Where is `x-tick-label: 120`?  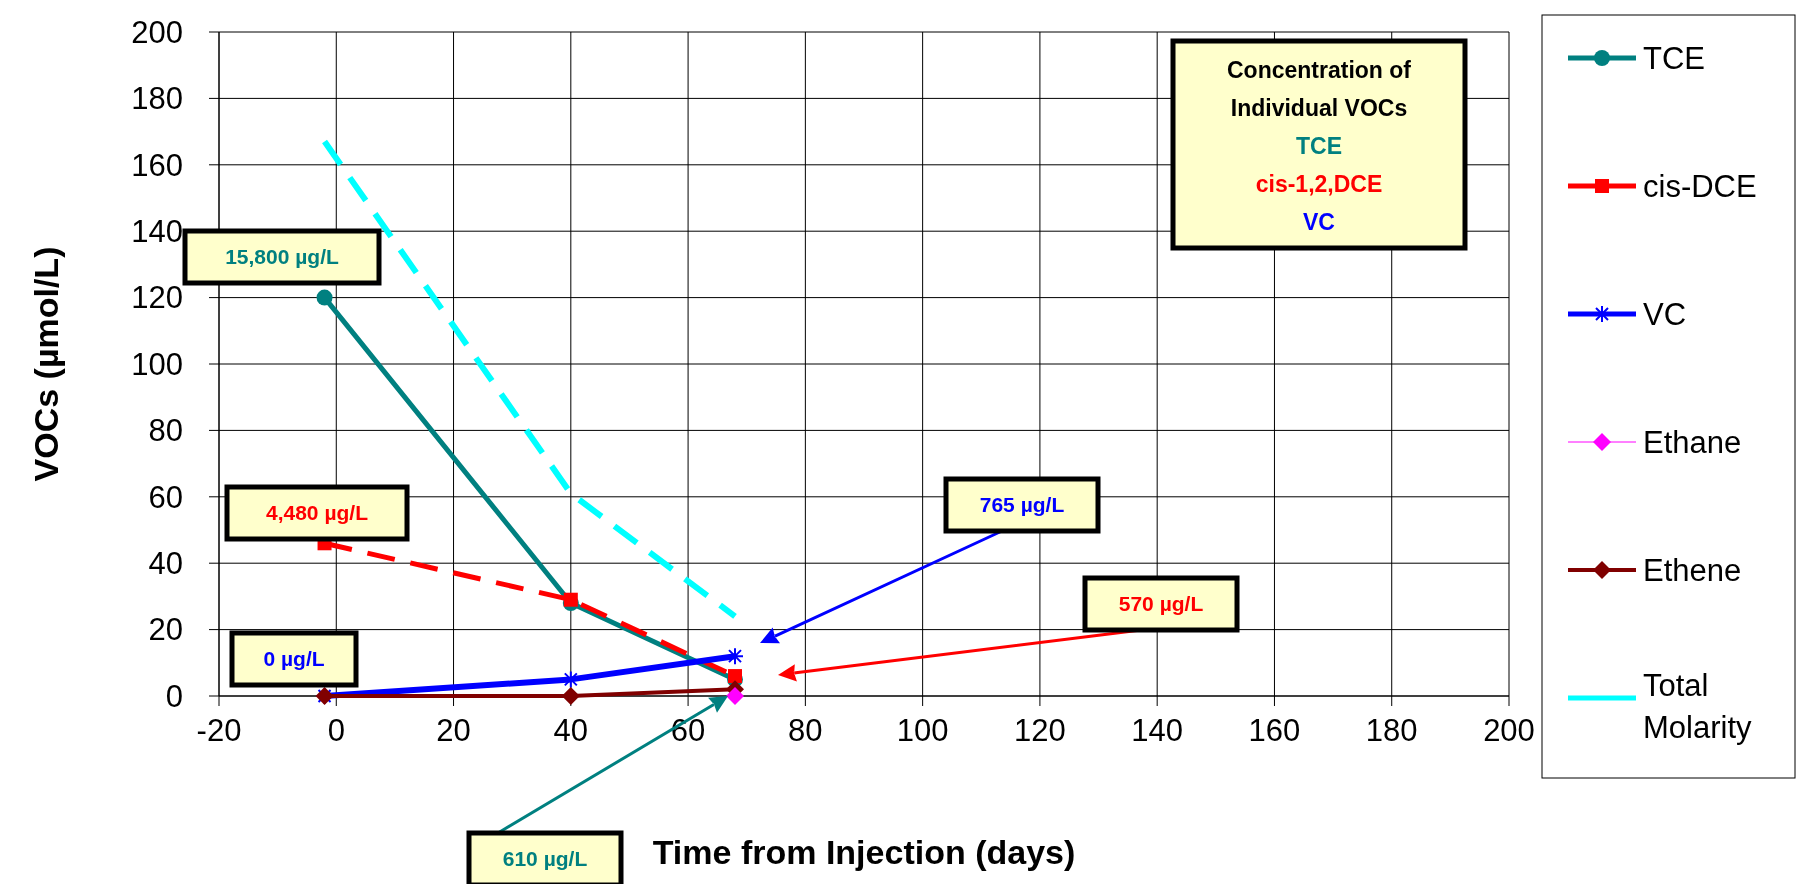
x-tick-label: 120 is located at coordinates (1040, 730).